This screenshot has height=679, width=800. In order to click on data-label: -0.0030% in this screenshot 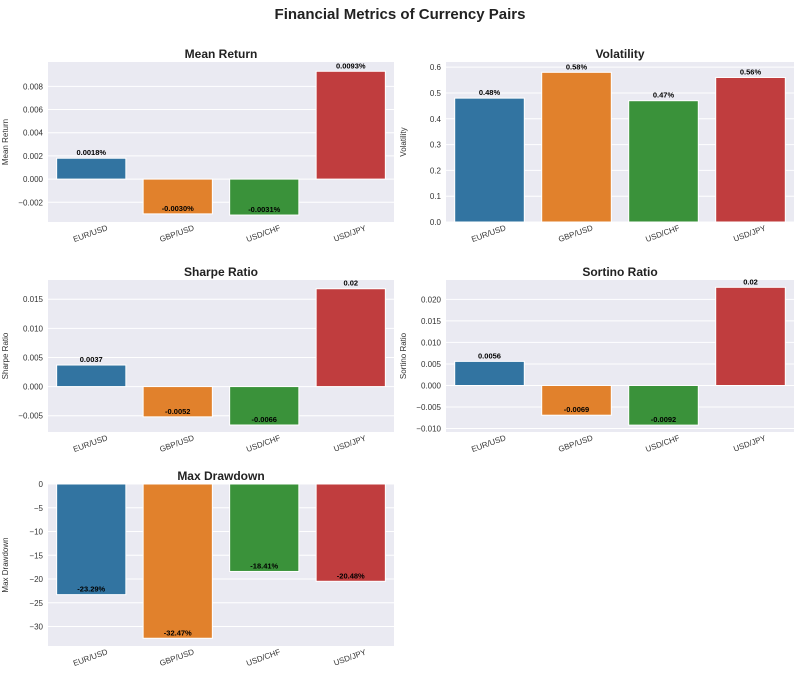, I will do `click(178, 208)`.